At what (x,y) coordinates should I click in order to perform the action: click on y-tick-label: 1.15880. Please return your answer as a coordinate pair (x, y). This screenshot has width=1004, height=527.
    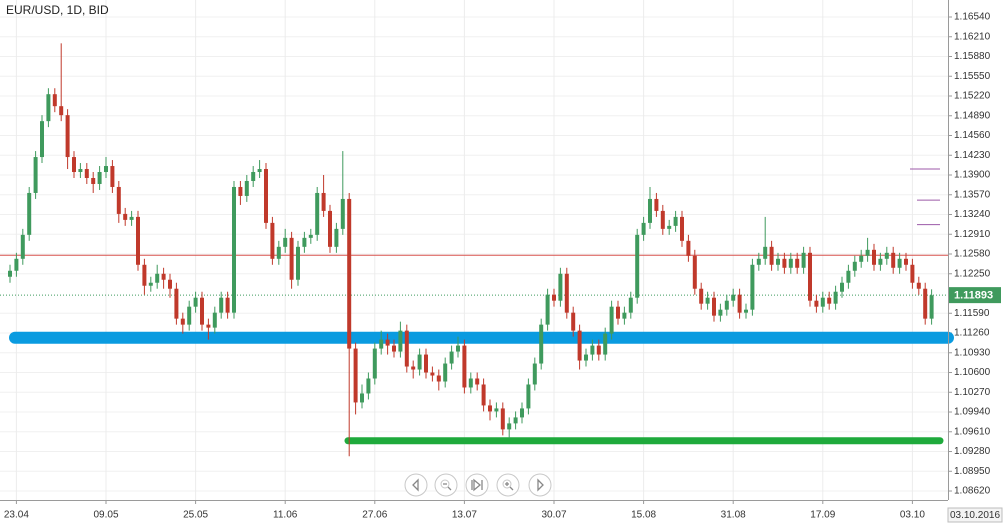
    Looking at the image, I should click on (972, 56).